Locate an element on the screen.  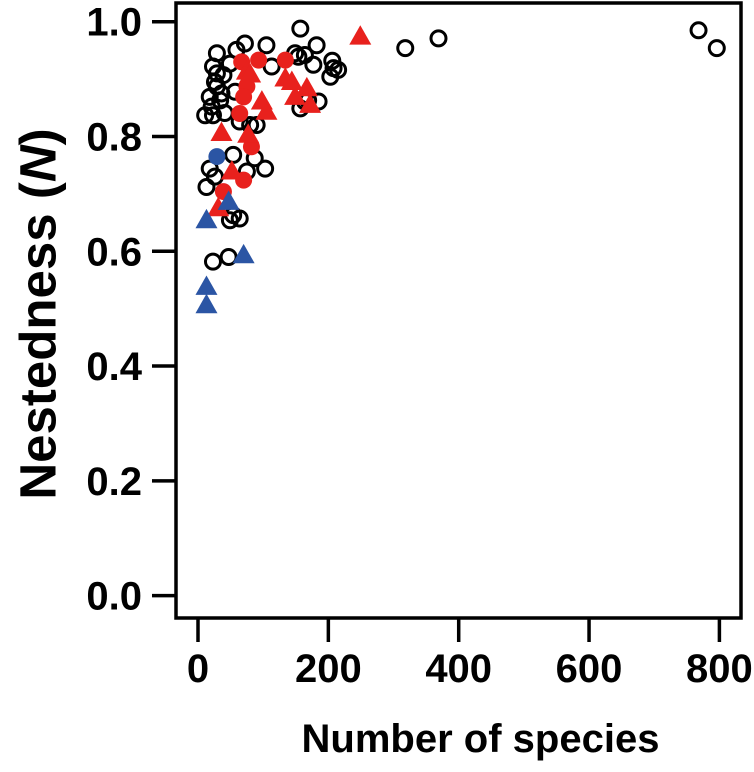
x-tick-label: 400 is located at coordinates (458, 669).